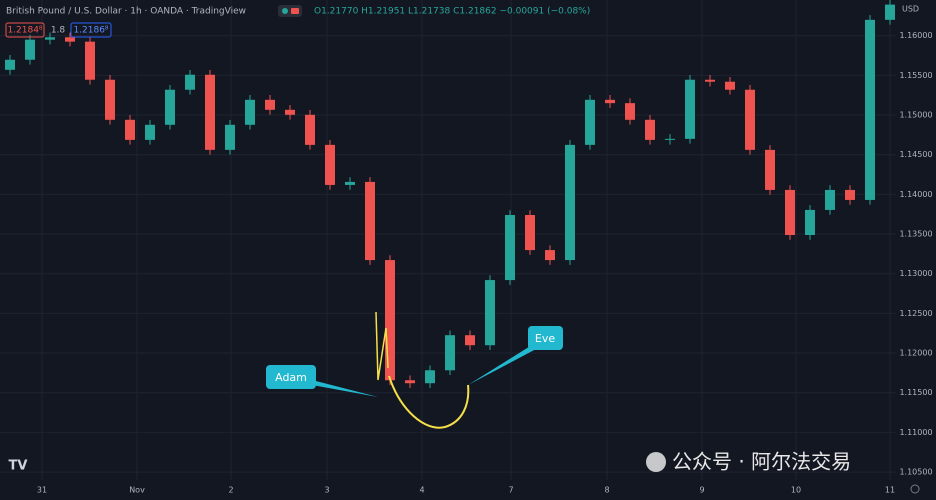 The height and width of the screenshot is (500, 936). What do you see at coordinates (915, 234) in the screenshot?
I see `y-tick-label: 1.13500` at bounding box center [915, 234].